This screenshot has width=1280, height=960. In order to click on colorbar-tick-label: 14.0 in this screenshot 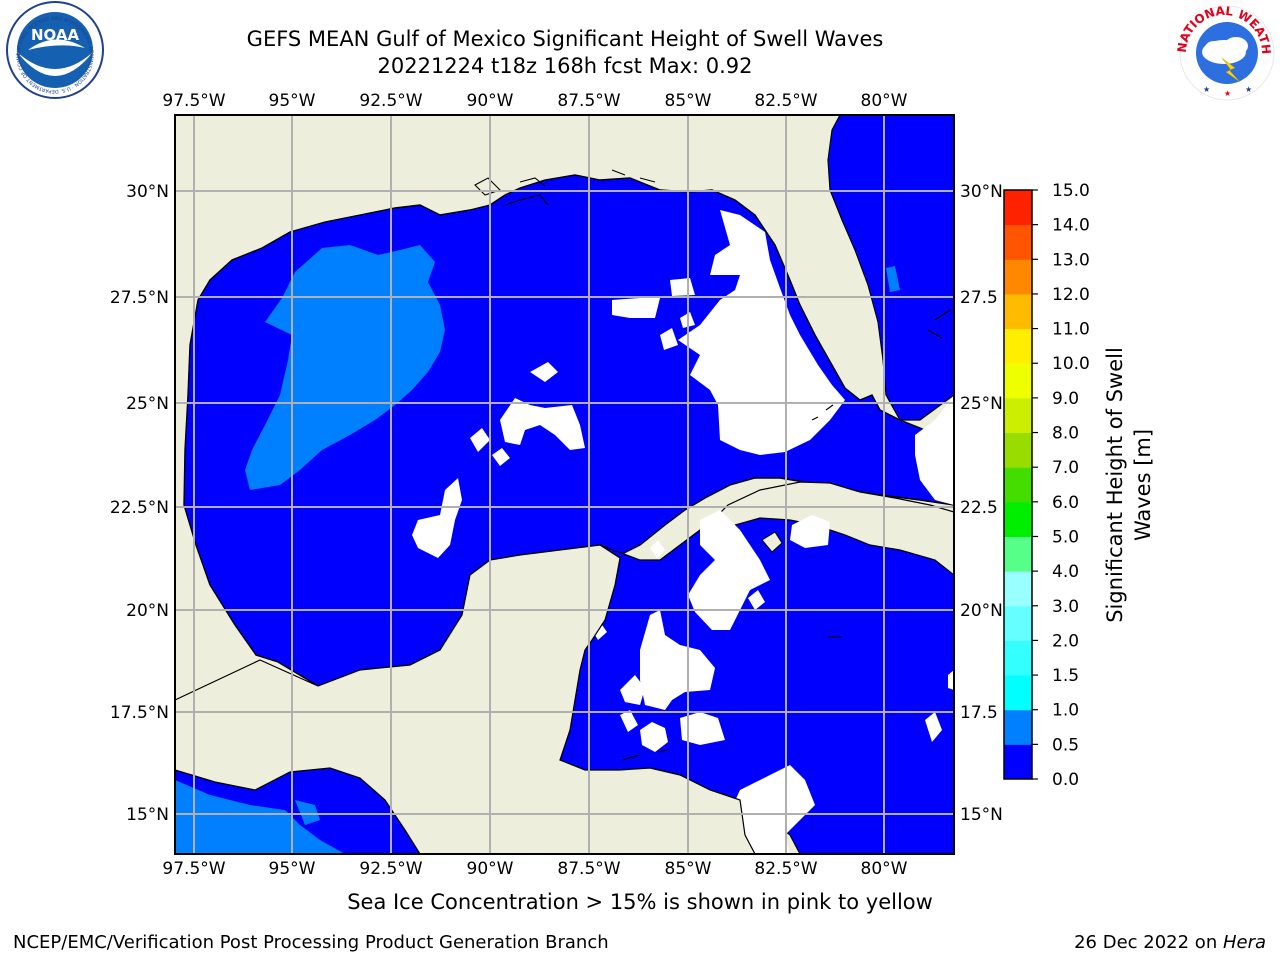, I will do `click(1071, 226)`.